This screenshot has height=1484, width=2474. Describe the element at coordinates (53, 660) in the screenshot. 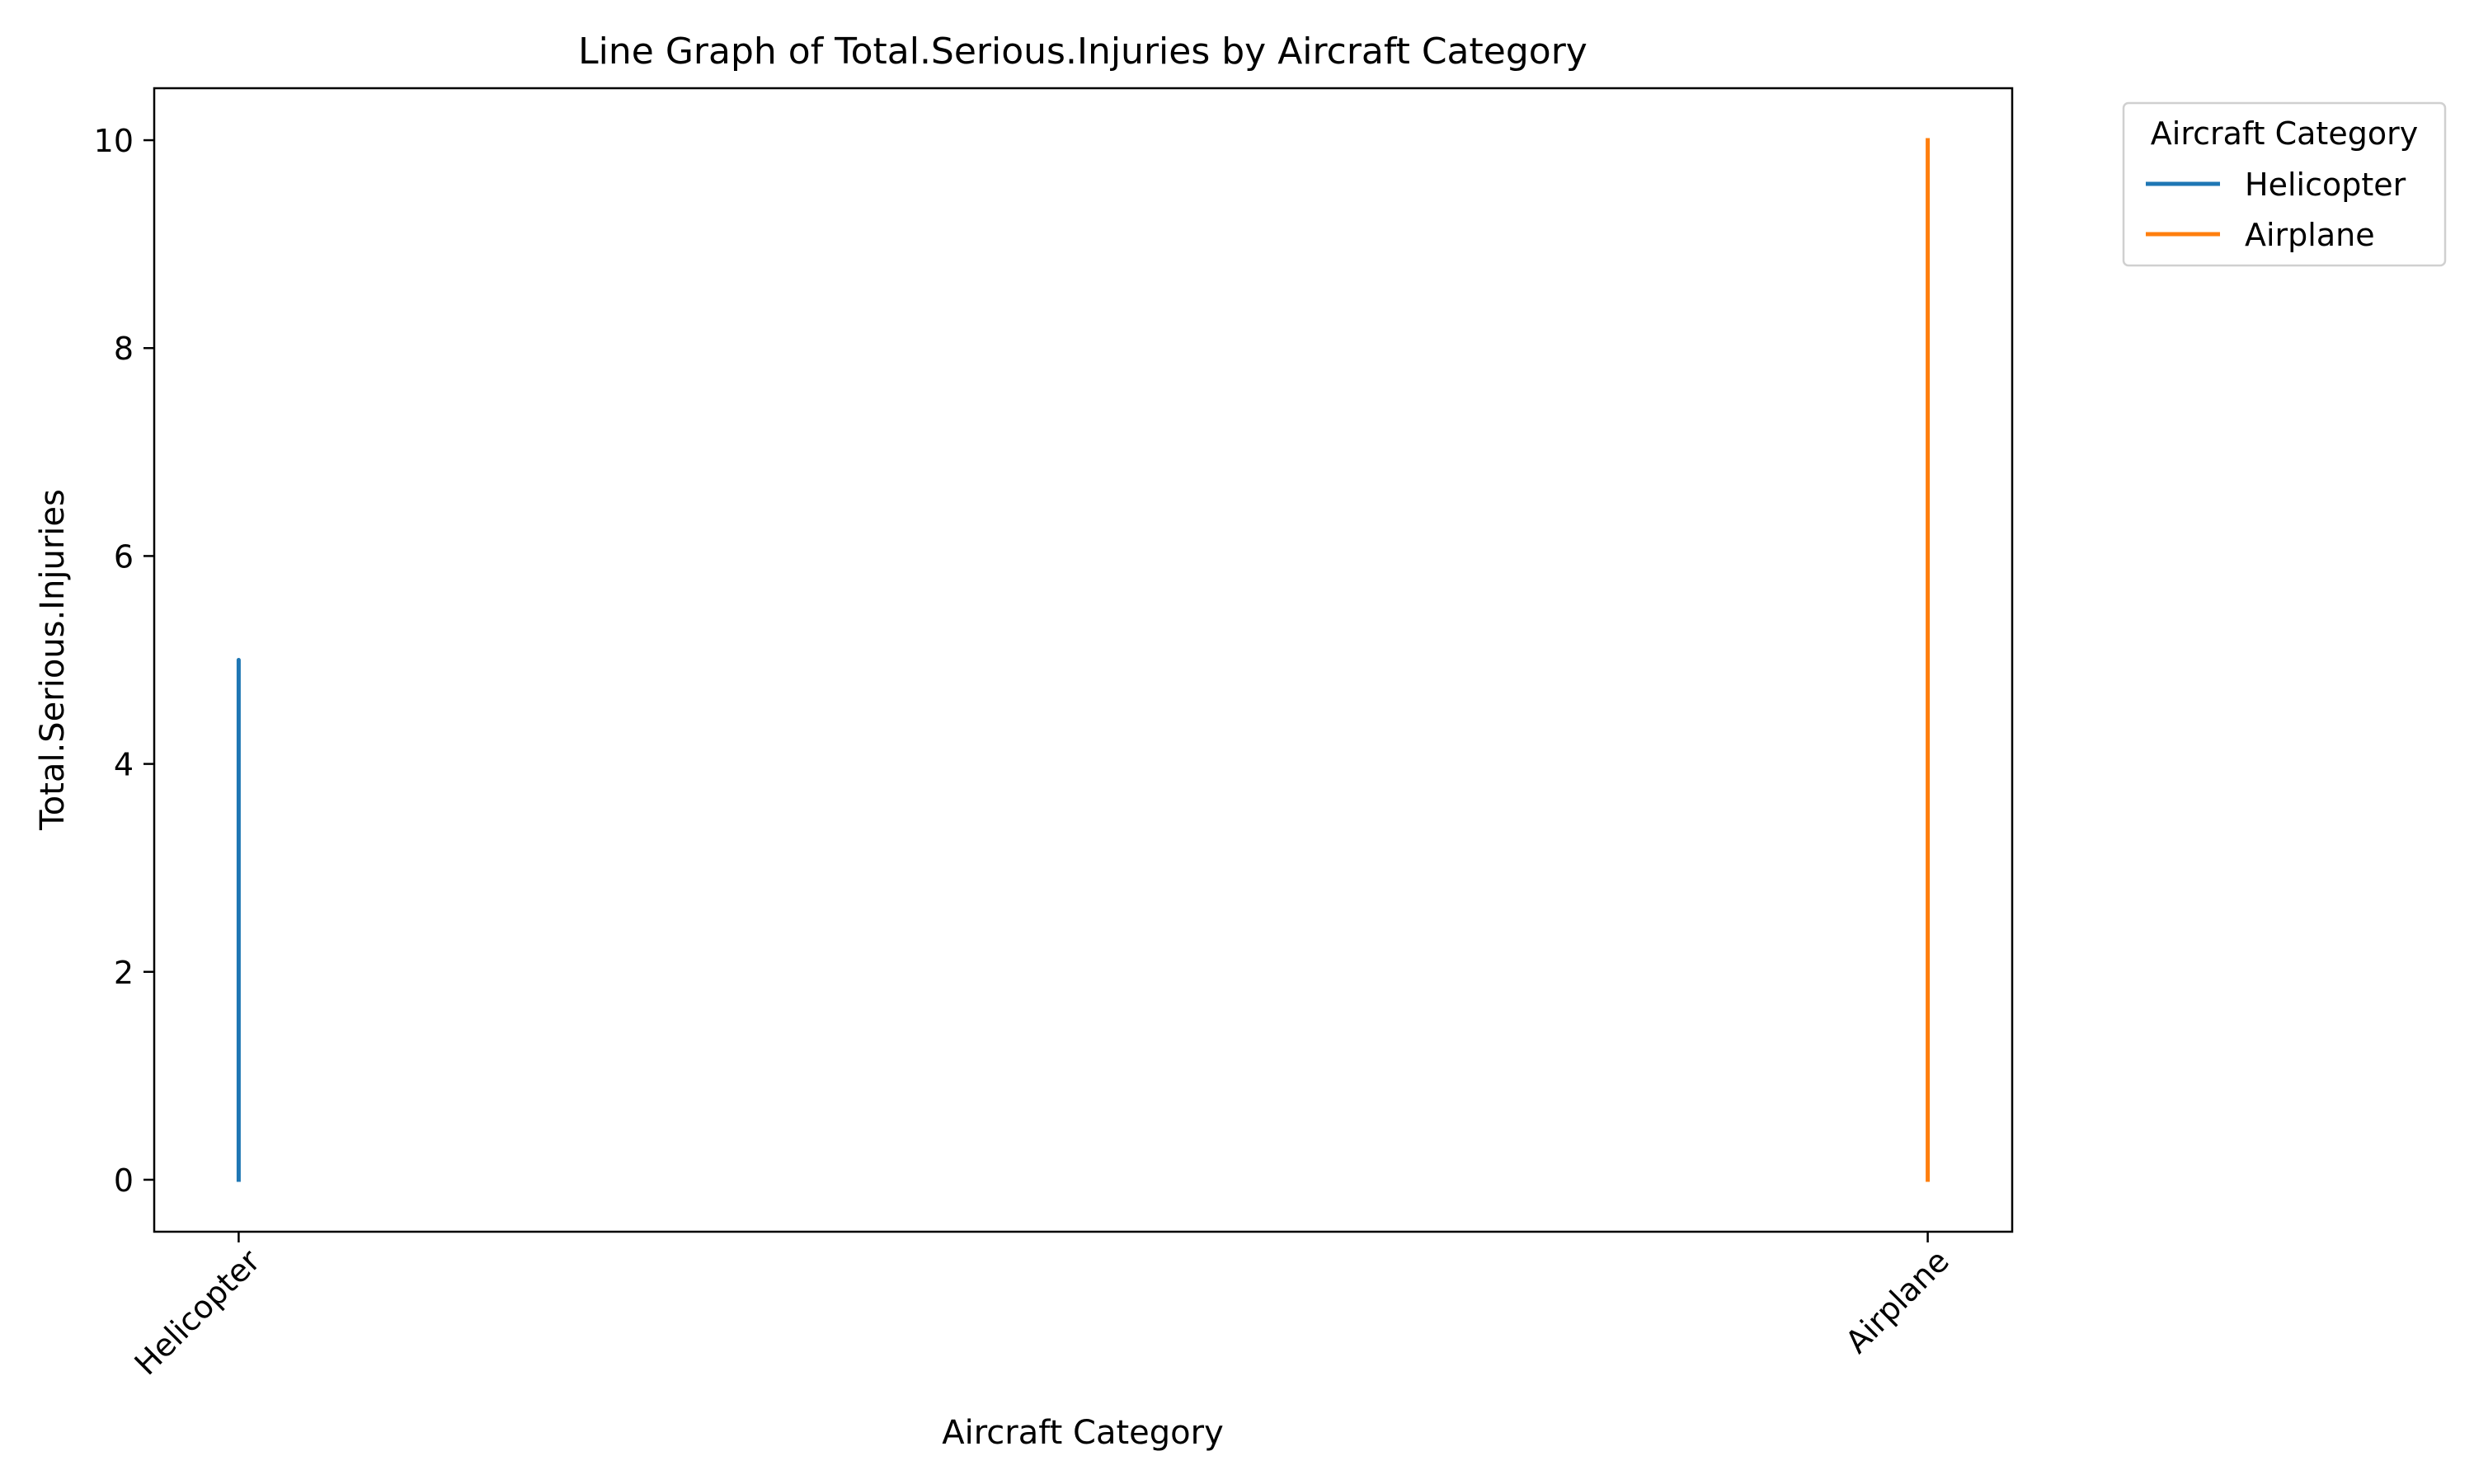

I see `y-axis-label: Total.Serious.Injuries` at that location.